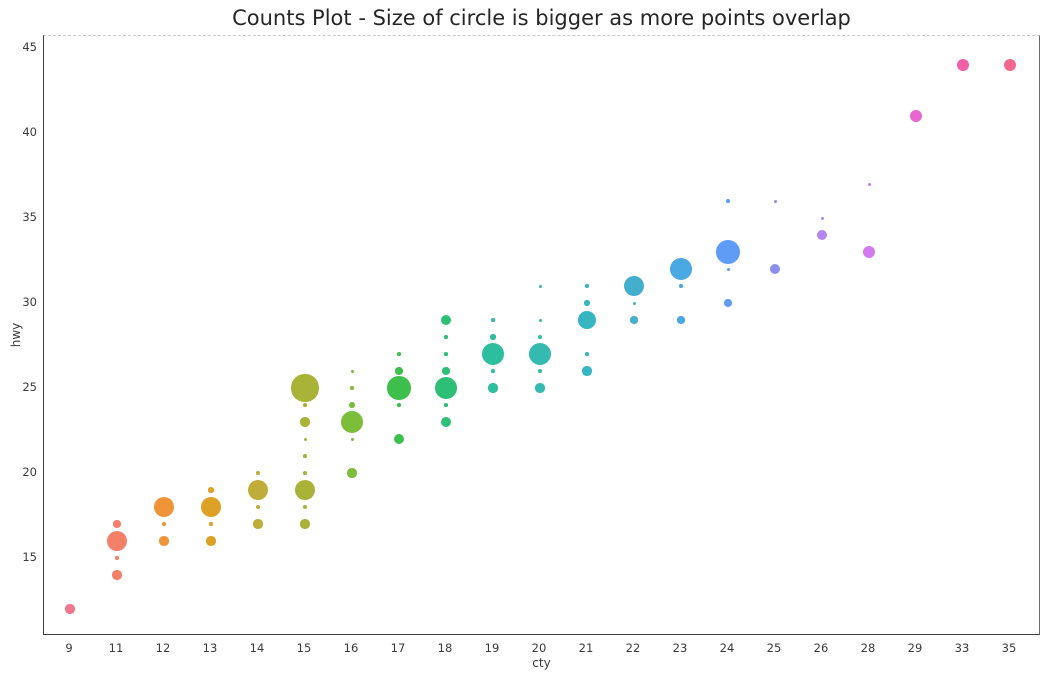 The width and height of the screenshot is (1046, 676). I want to click on bubble-cty13-hwy19, so click(211, 490).